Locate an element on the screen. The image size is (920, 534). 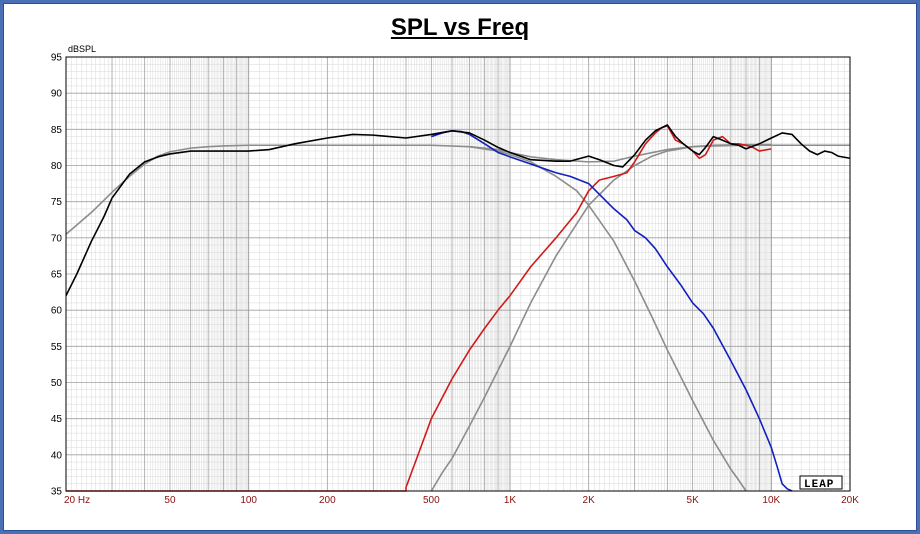
y-axis-label: dBSPL is located at coordinates (82, 49).